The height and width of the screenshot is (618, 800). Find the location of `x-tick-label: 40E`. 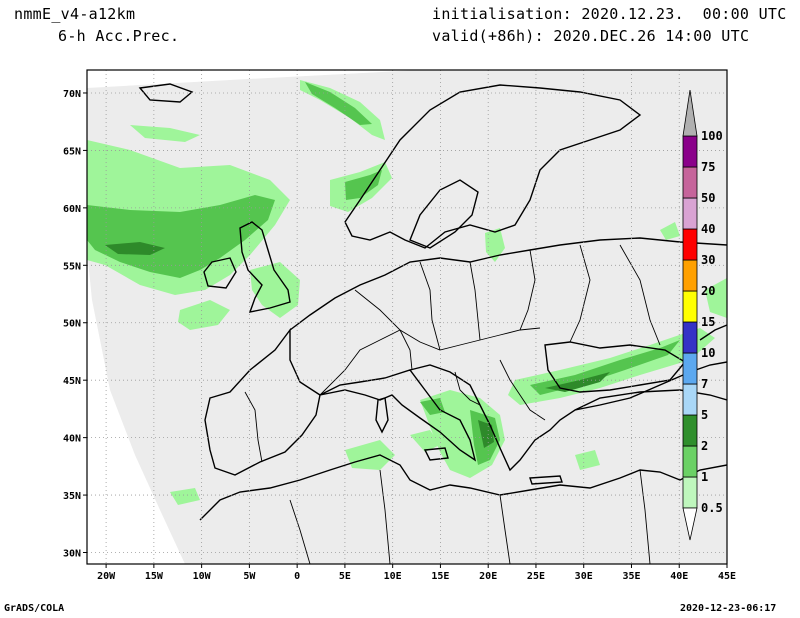

x-tick-label: 40E is located at coordinates (679, 576).